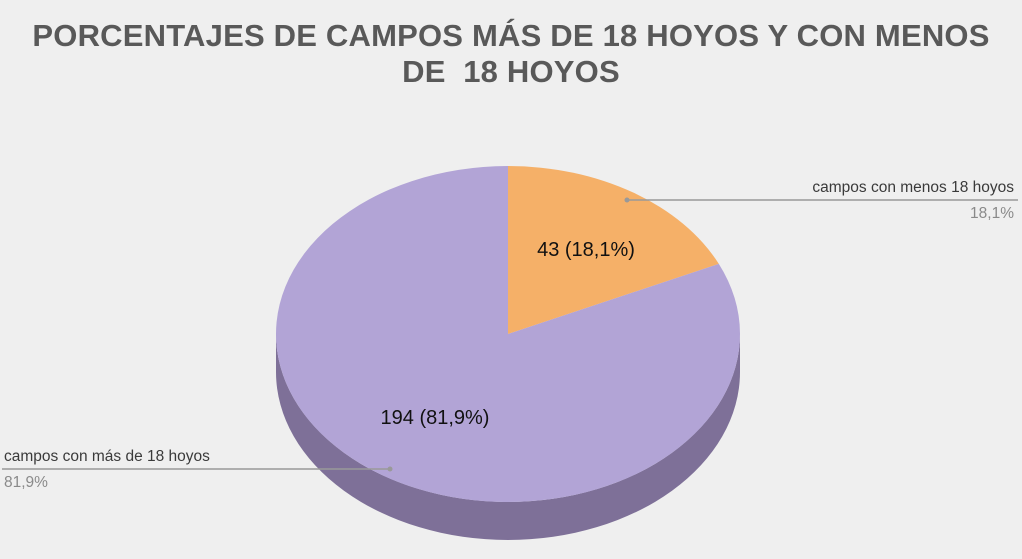 The image size is (1022, 559). I want to click on callout-percent-left: 81,9%, so click(26, 482).